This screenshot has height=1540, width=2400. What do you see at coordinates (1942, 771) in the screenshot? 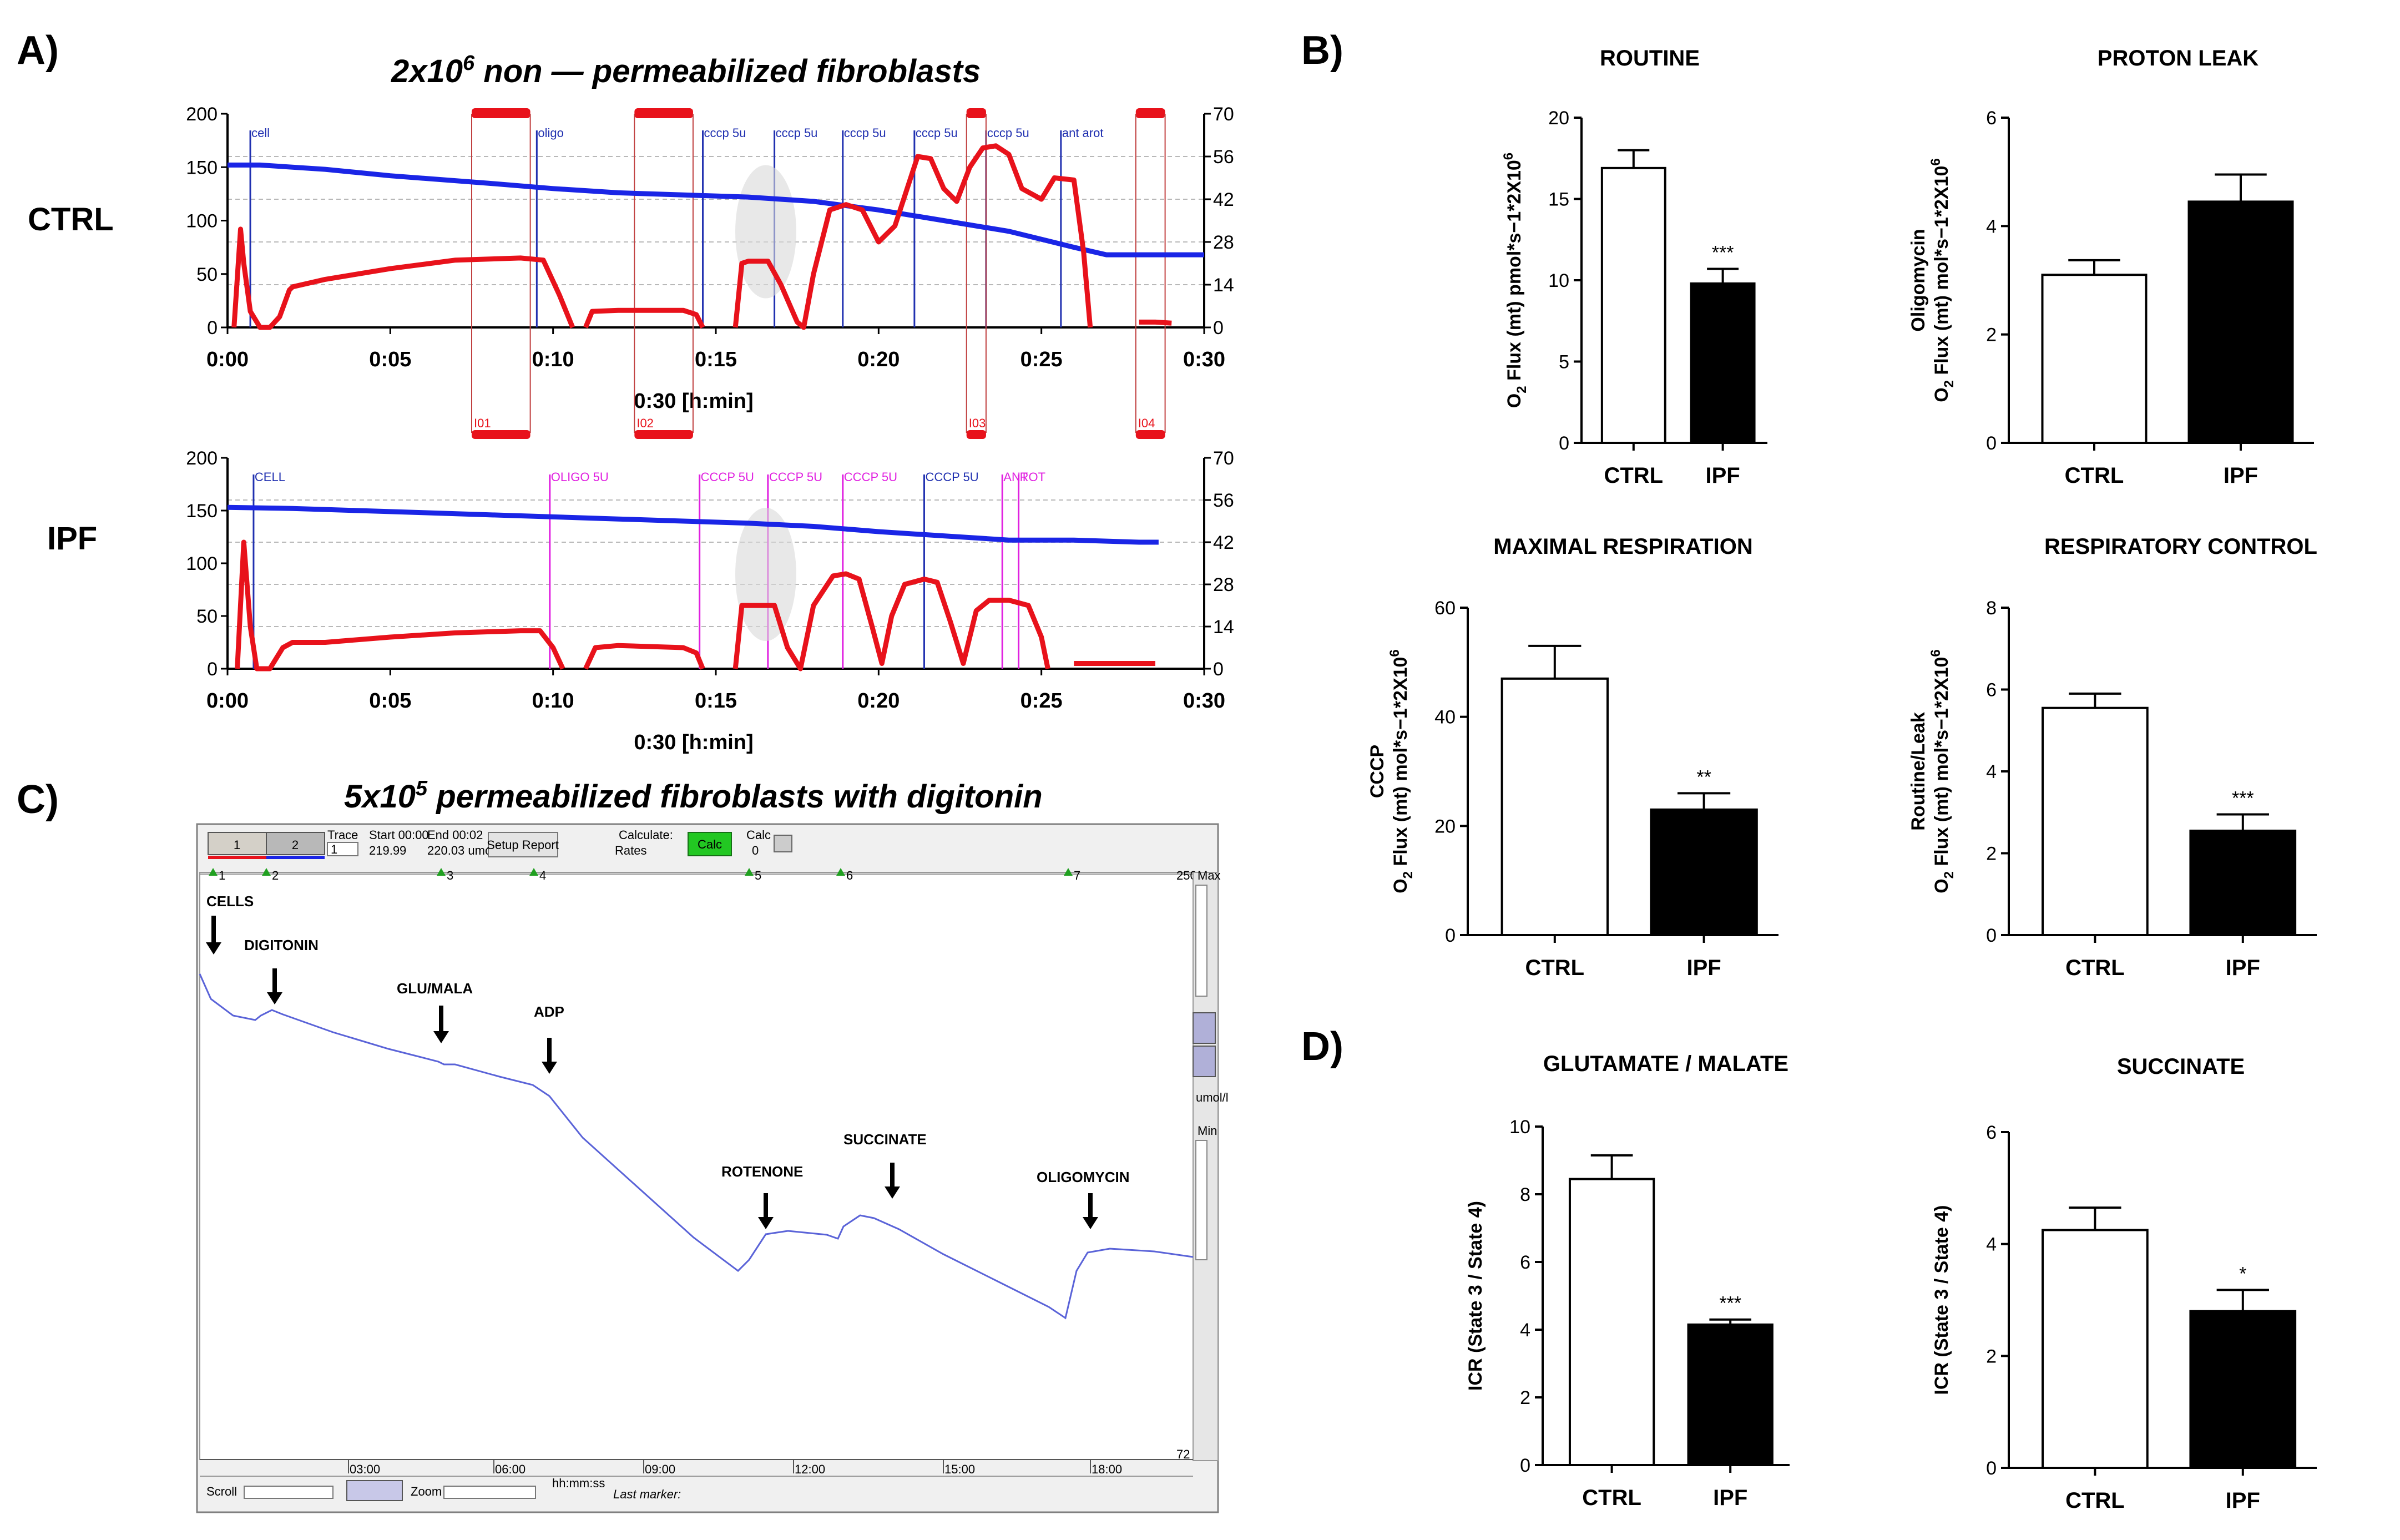
I see `respiratory_control-y-label: O2 Flux (mt) mol*s−1*2X106` at bounding box center [1942, 771].